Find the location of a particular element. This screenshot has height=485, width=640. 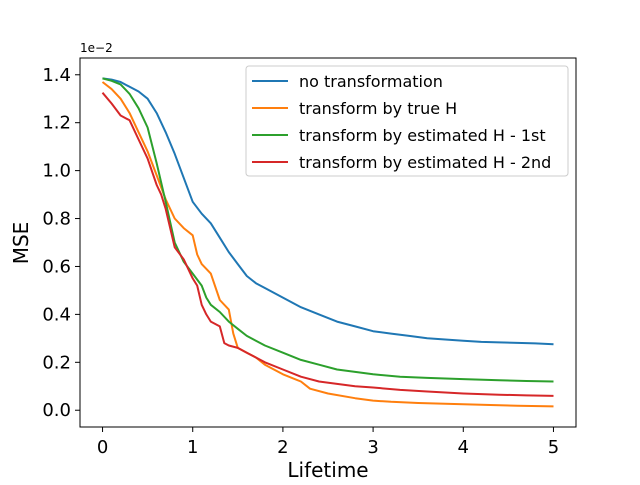

x-tick-label: 4 is located at coordinates (463, 447).